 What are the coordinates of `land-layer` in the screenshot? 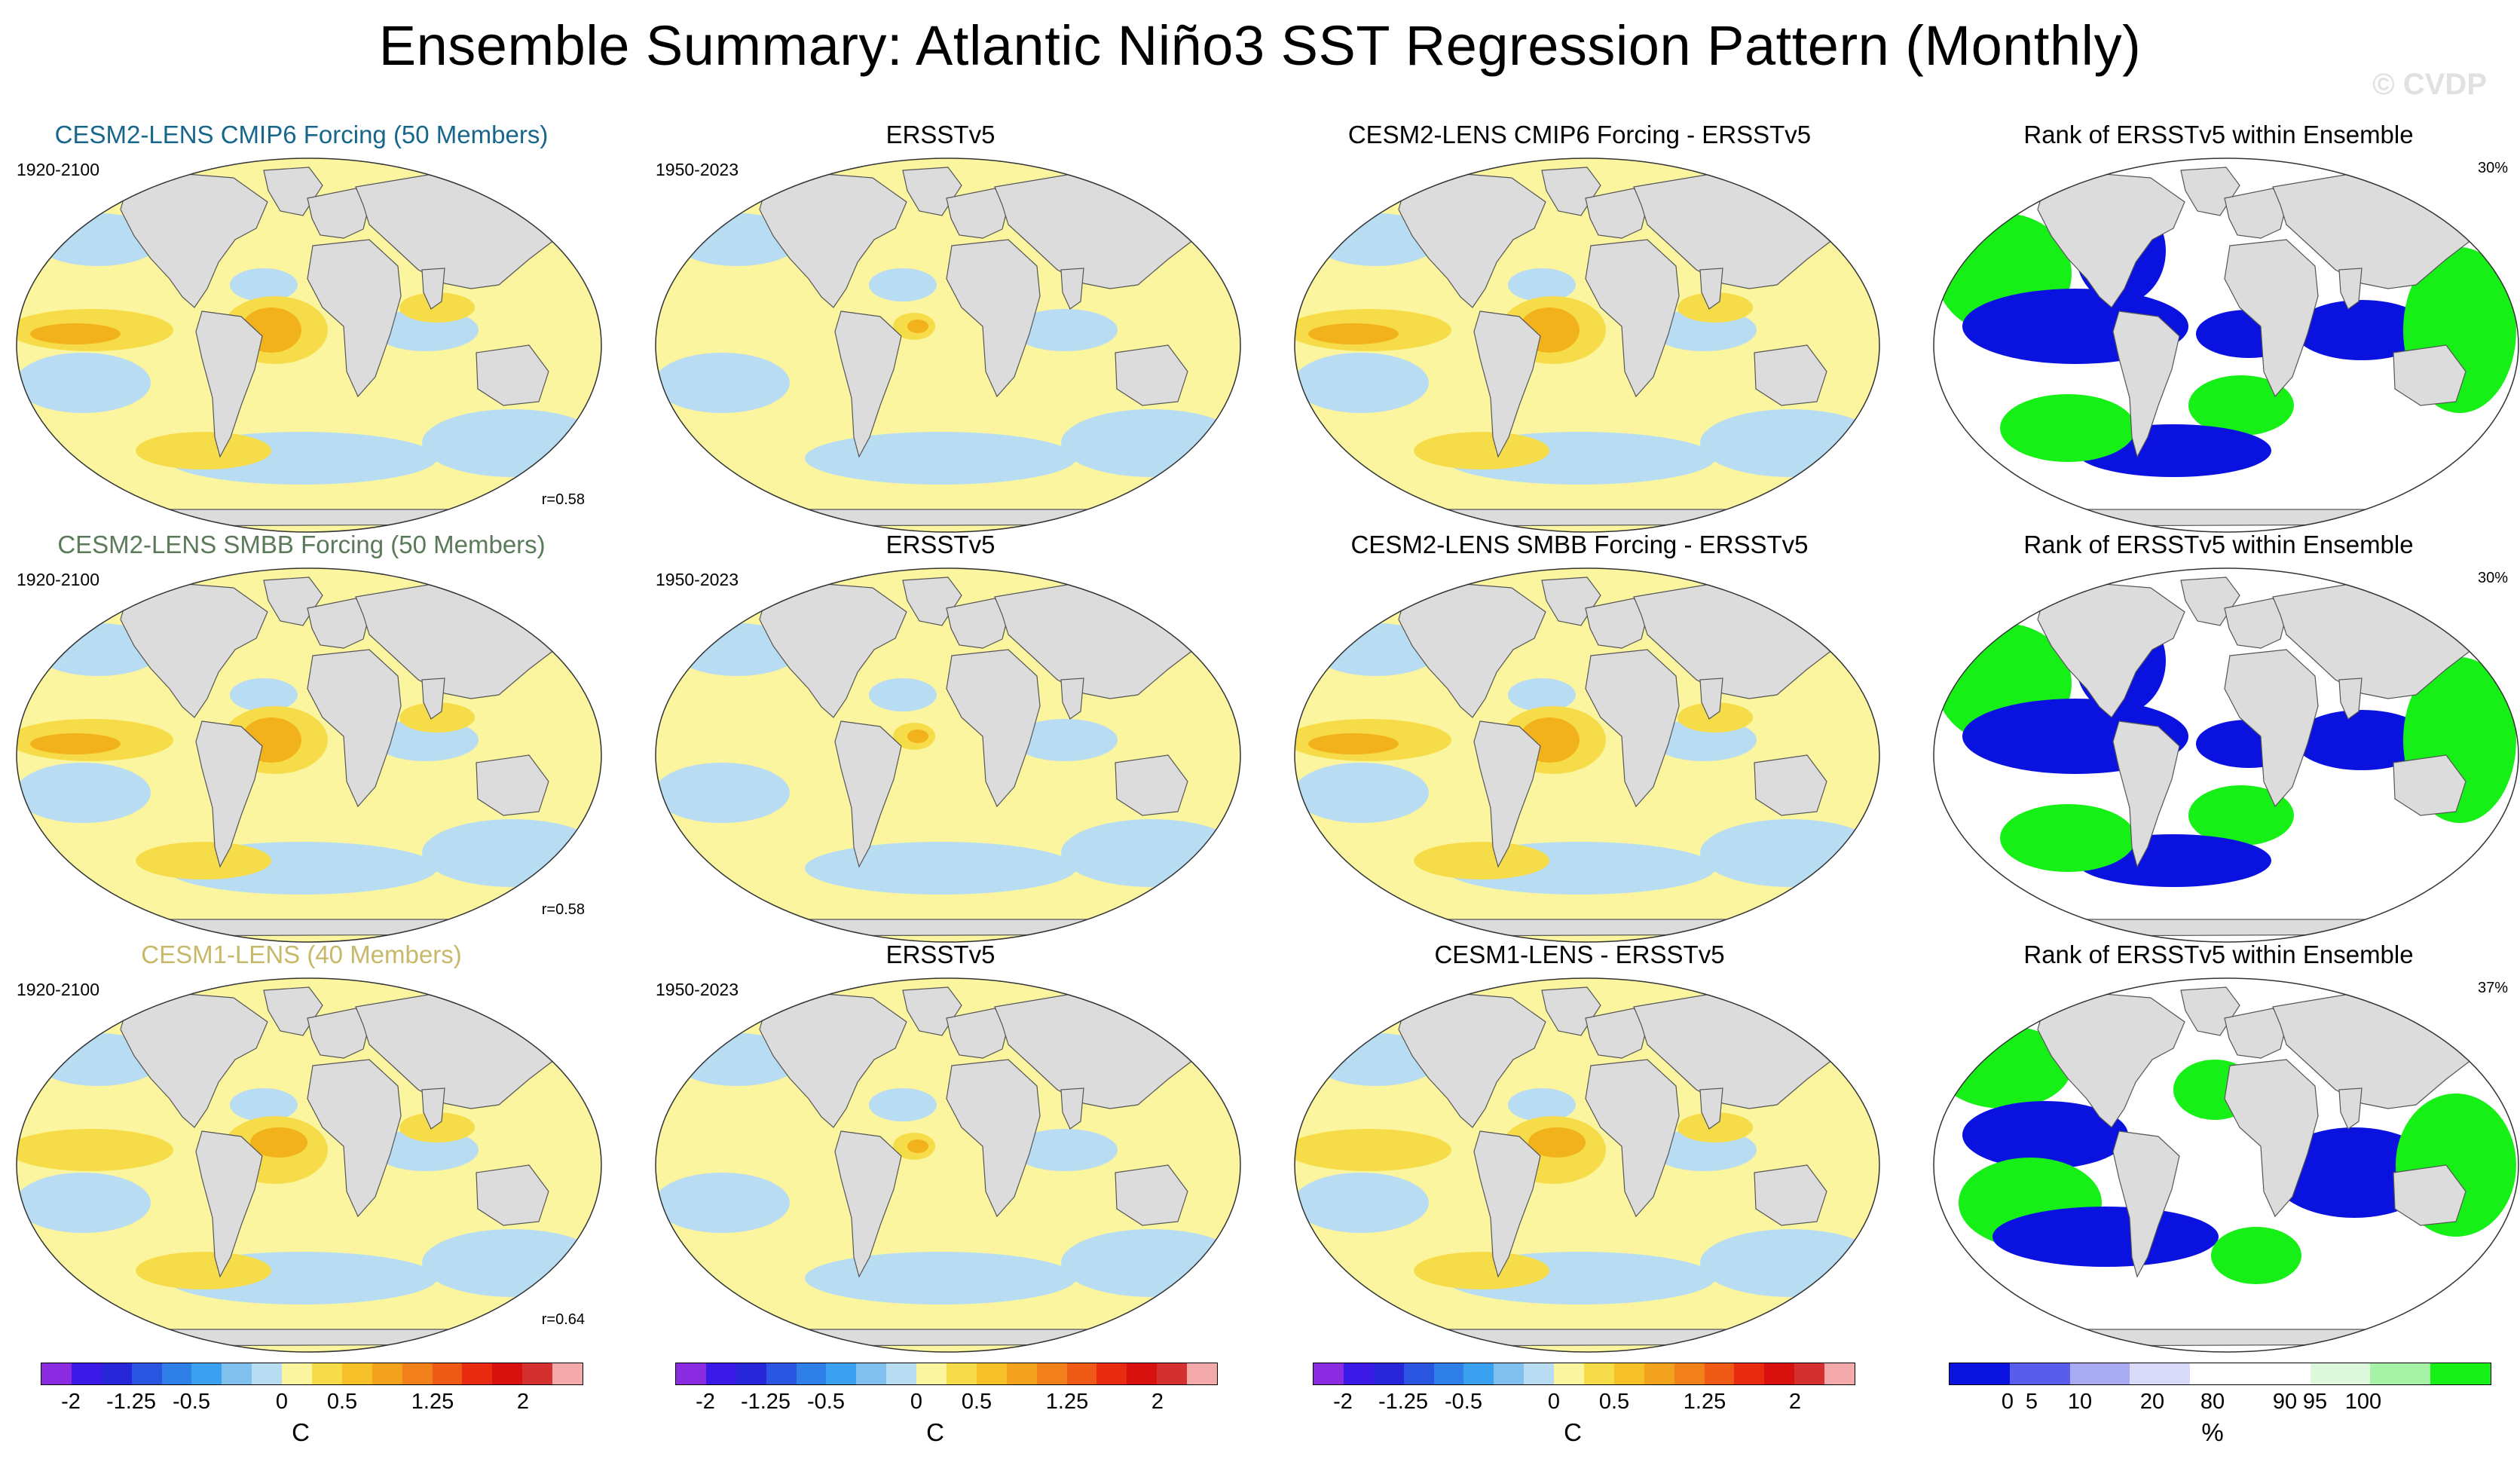 It's located at (976, 757).